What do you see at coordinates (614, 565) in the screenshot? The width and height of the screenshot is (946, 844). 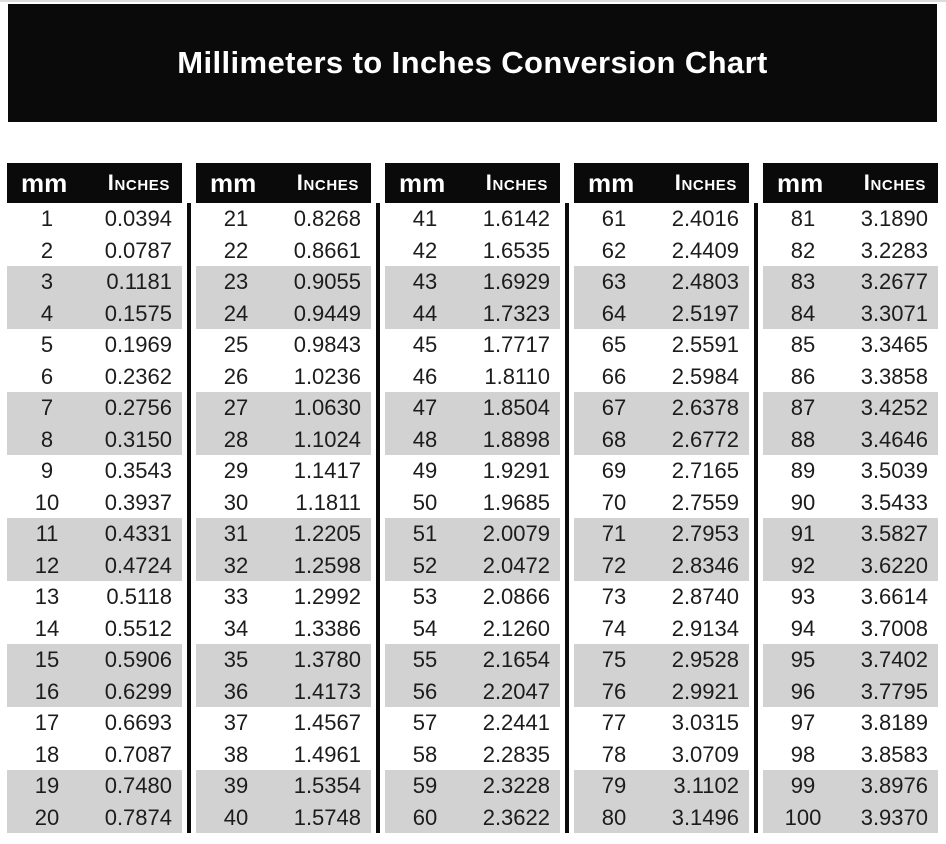 I see `mm-value: 72` at bounding box center [614, 565].